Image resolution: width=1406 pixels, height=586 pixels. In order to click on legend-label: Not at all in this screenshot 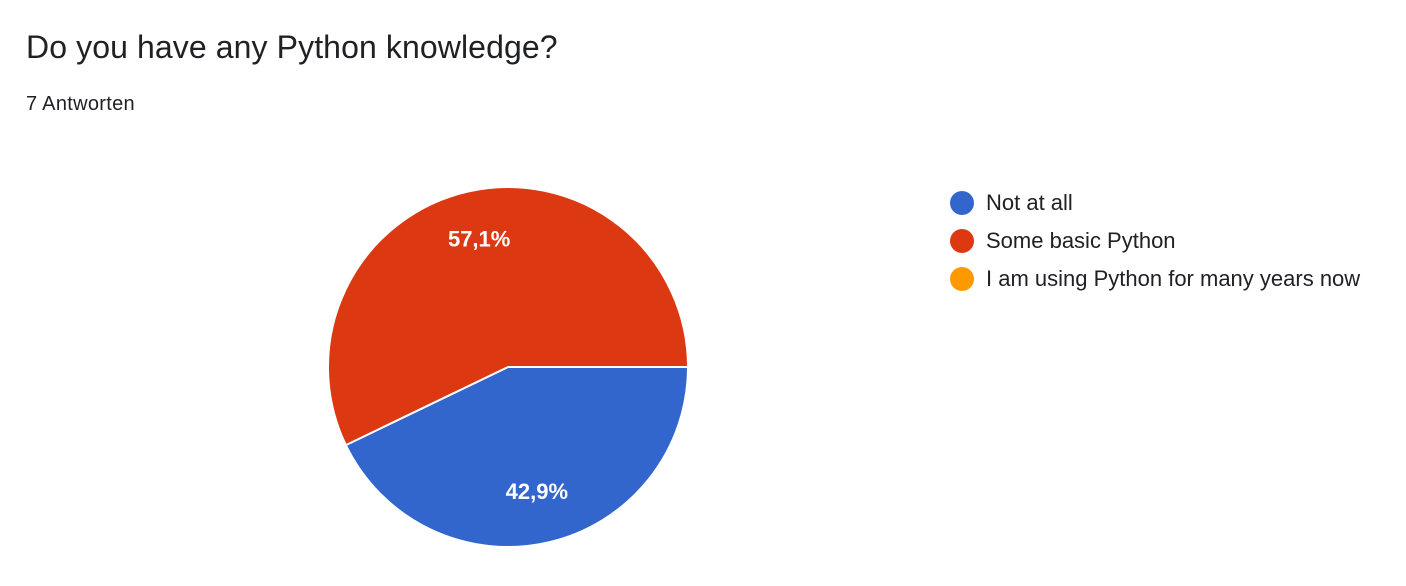, I will do `click(1029, 202)`.